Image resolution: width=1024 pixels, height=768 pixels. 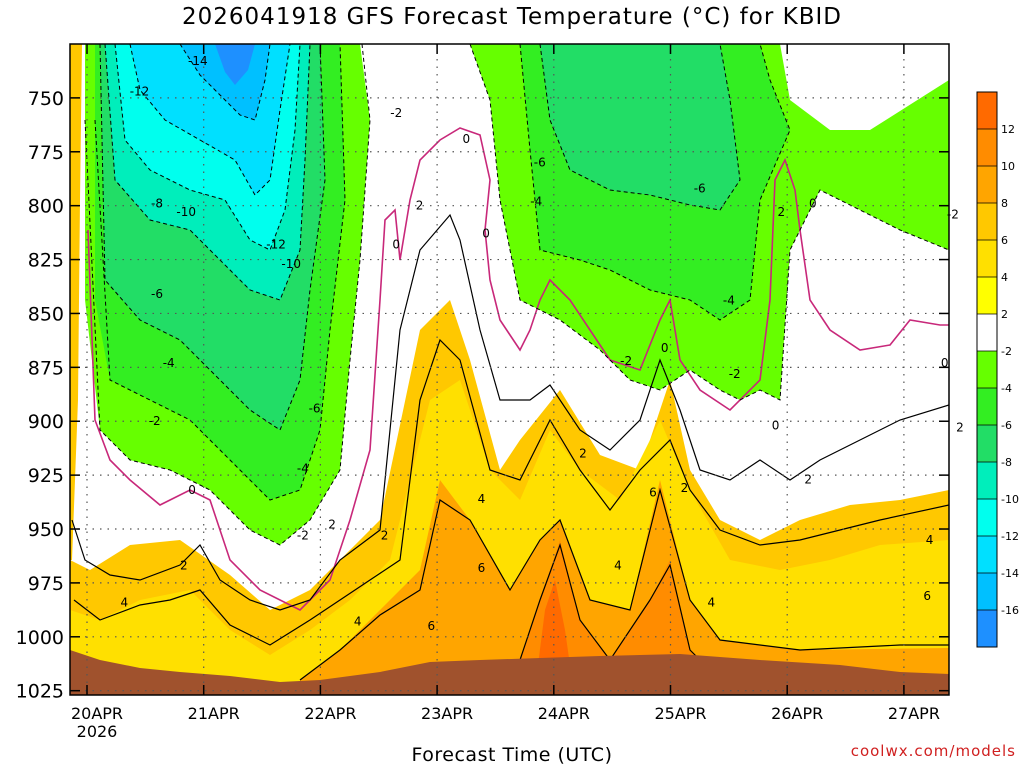 I want to click on colorbar-tick-label: 2, so click(x=1004, y=314).